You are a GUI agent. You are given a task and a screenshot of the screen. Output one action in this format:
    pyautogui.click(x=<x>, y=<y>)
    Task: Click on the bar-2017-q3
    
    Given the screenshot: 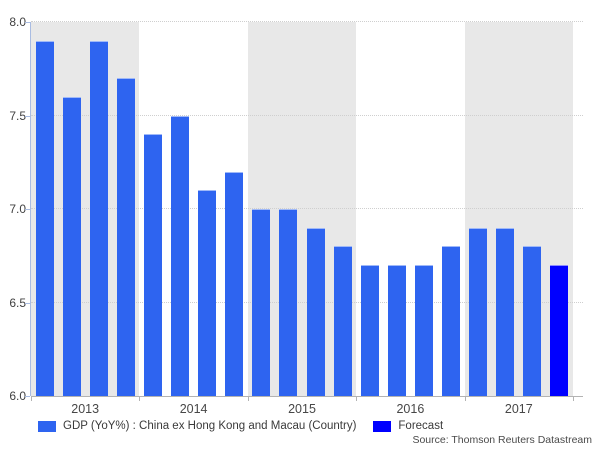 What is the action you would take?
    pyautogui.click(x=532, y=321)
    